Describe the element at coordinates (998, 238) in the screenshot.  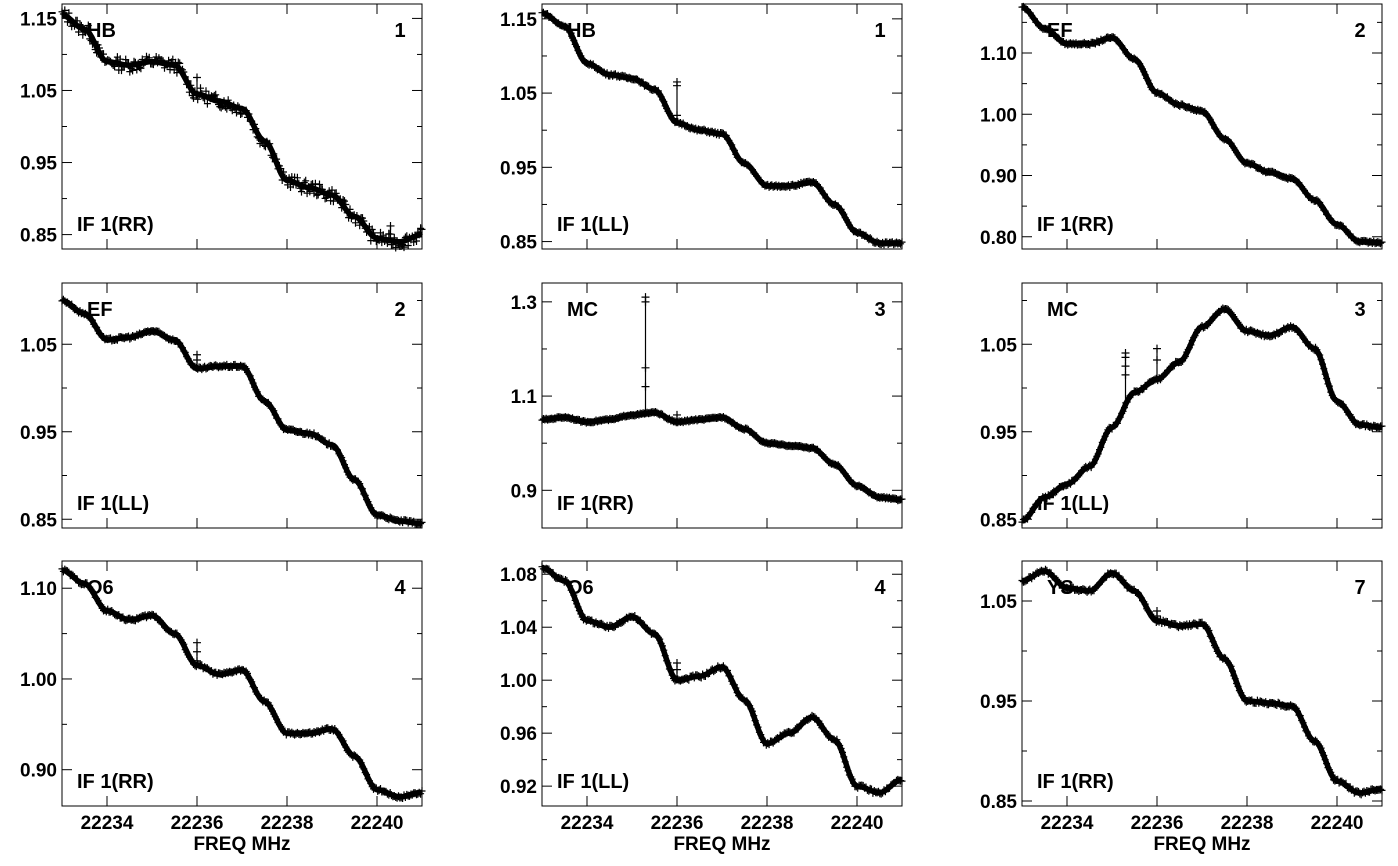
I see `y-tick-label: 0.80` at that location.